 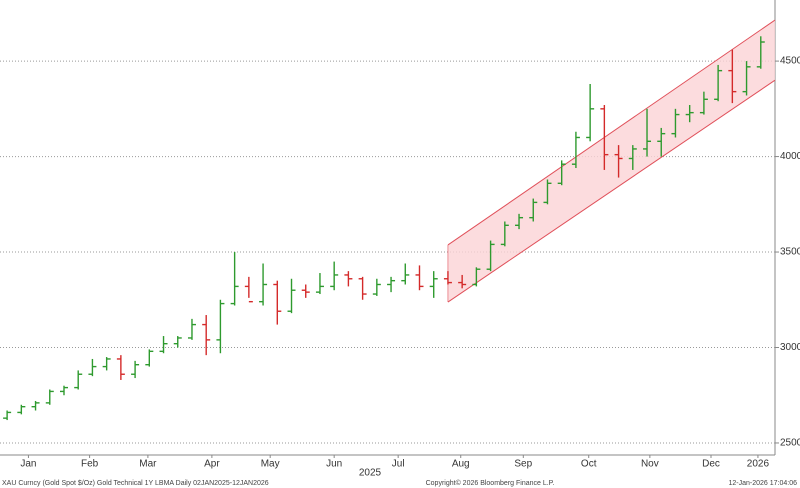 I want to click on y-tick-label: 4000, so click(x=790, y=156).